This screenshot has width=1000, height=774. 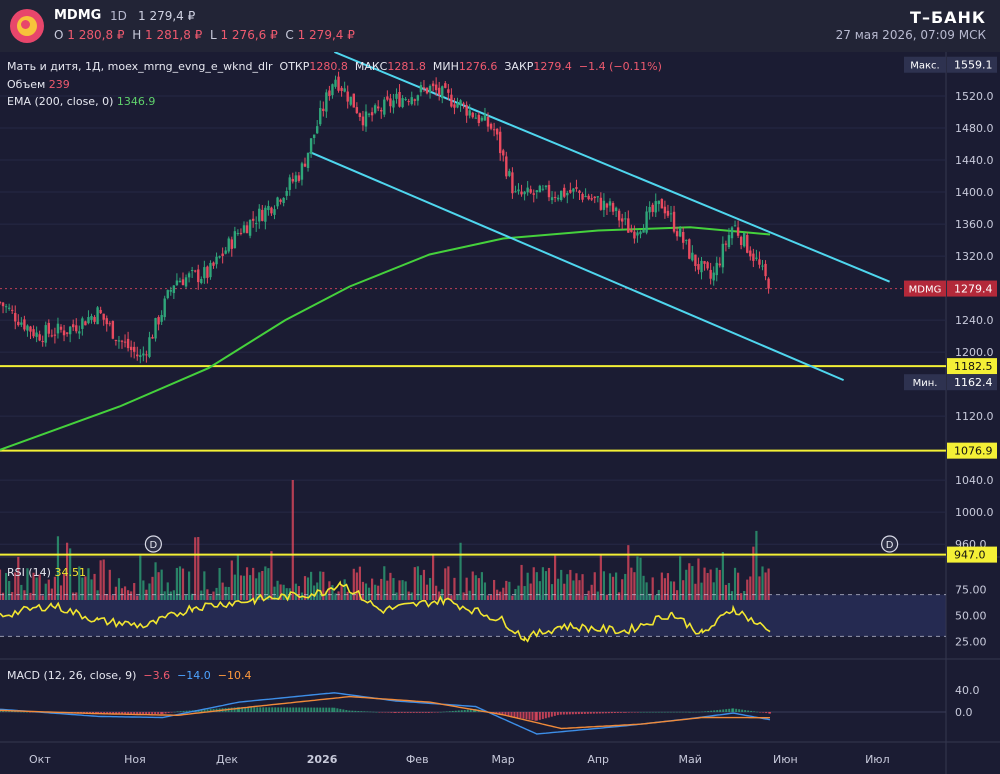 What do you see at coordinates (234, 675) in the screenshot?
I see `macd-signal-value: −10.4` at bounding box center [234, 675].